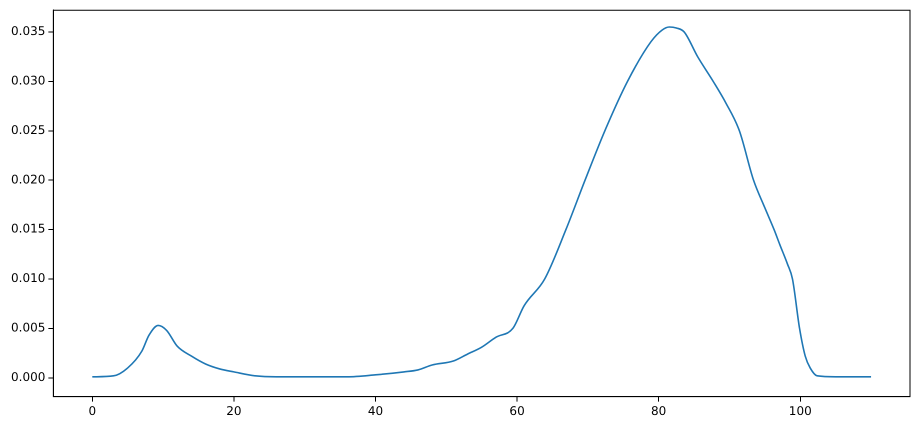 The width and height of the screenshot is (922, 428). I want to click on y-tick-label: 0.020, so click(28, 179).